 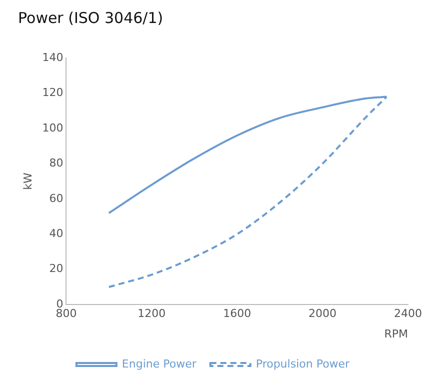 I want to click on legend-label: Propulsion Power, so click(x=303, y=363).